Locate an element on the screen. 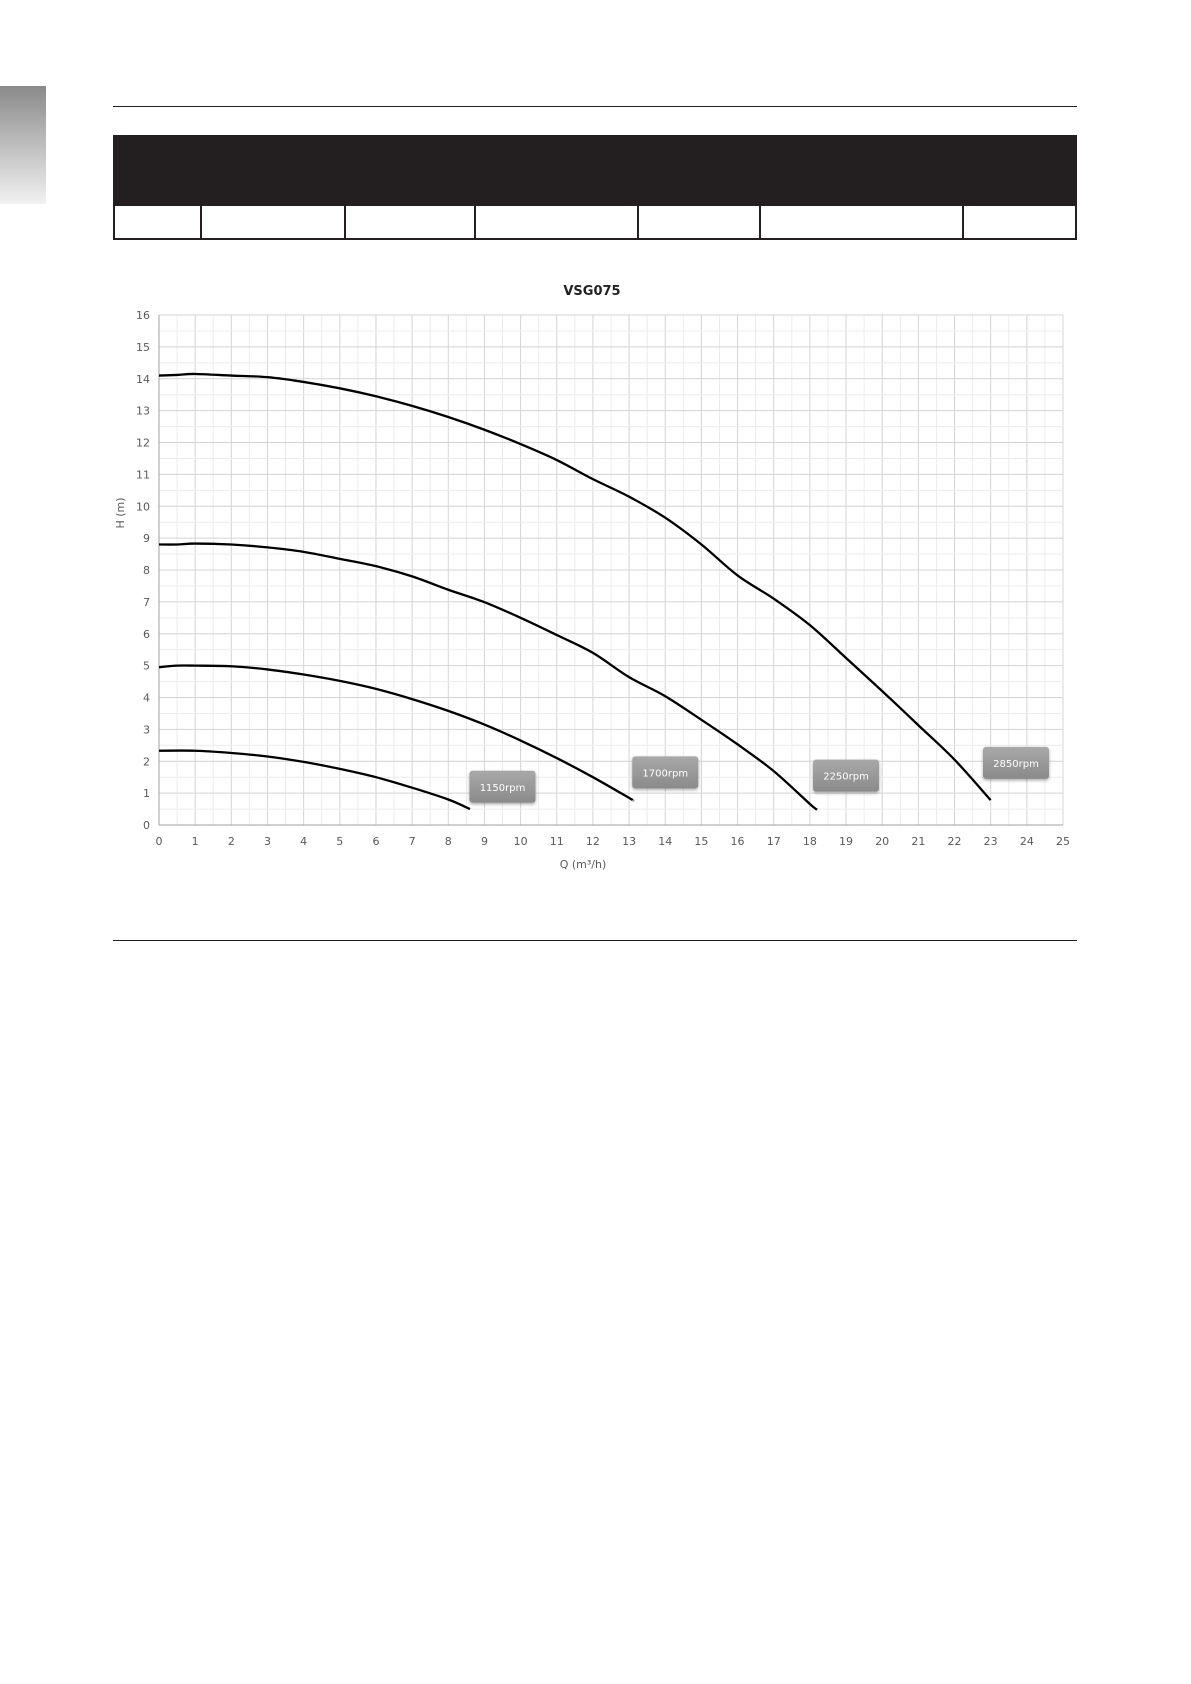 This screenshot has width=1191, height=1684. y-tick-label: 10 is located at coordinates (143, 506).